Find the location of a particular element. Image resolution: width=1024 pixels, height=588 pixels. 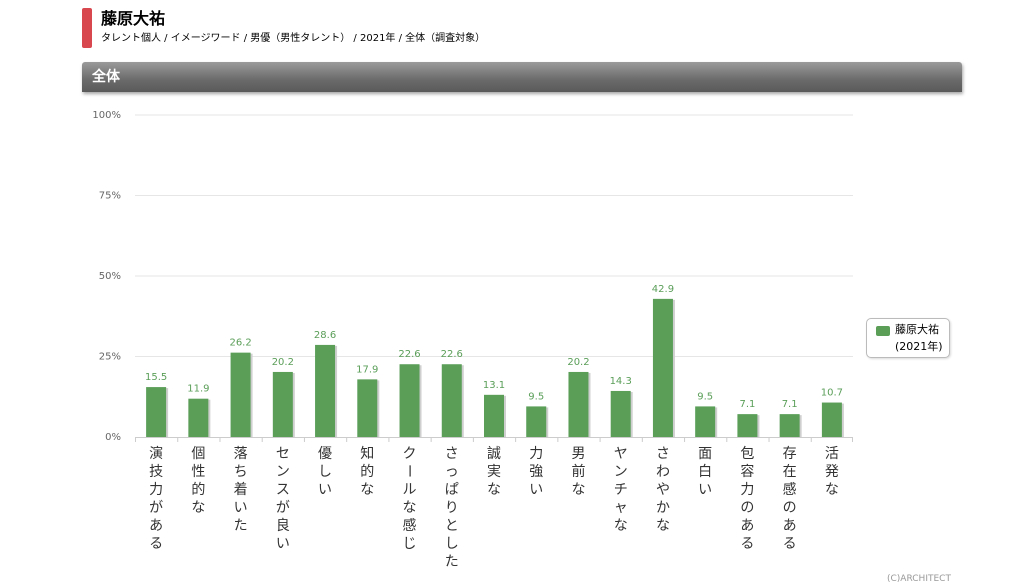

data-label: 13.1 is located at coordinates (494, 385).